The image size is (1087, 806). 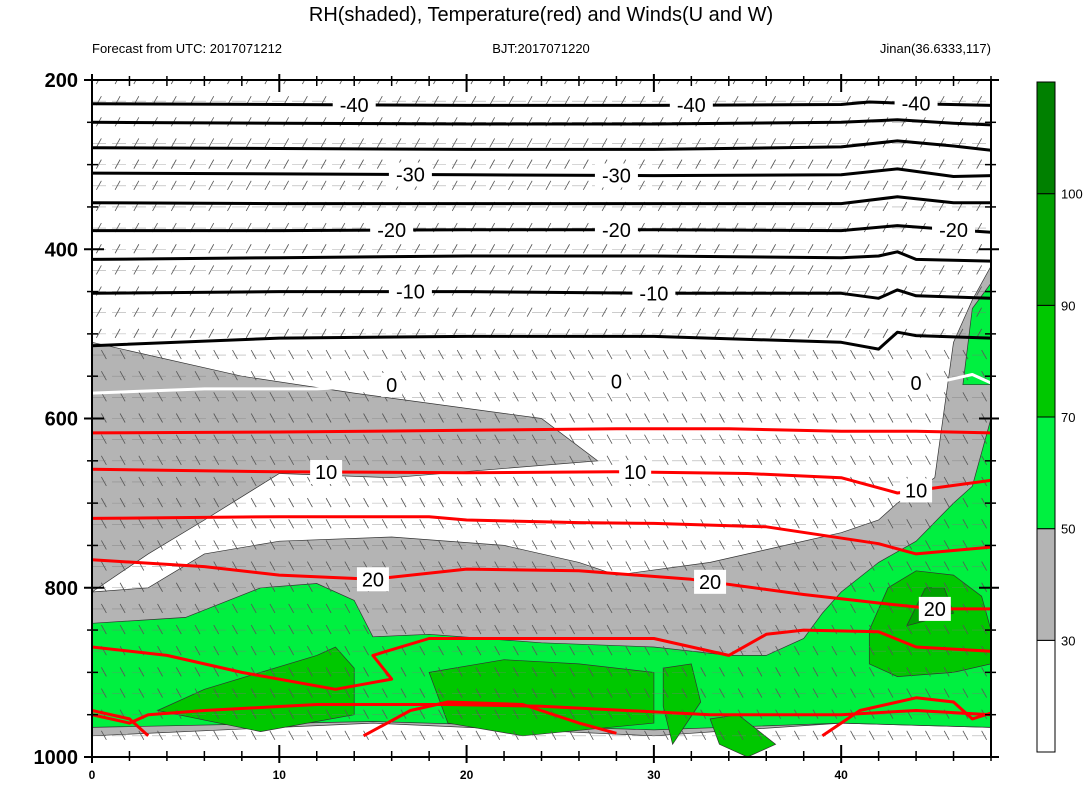 What do you see at coordinates (1059, 417) in the screenshot?
I see `colorbar: 30 50 70 90 100` at bounding box center [1059, 417].